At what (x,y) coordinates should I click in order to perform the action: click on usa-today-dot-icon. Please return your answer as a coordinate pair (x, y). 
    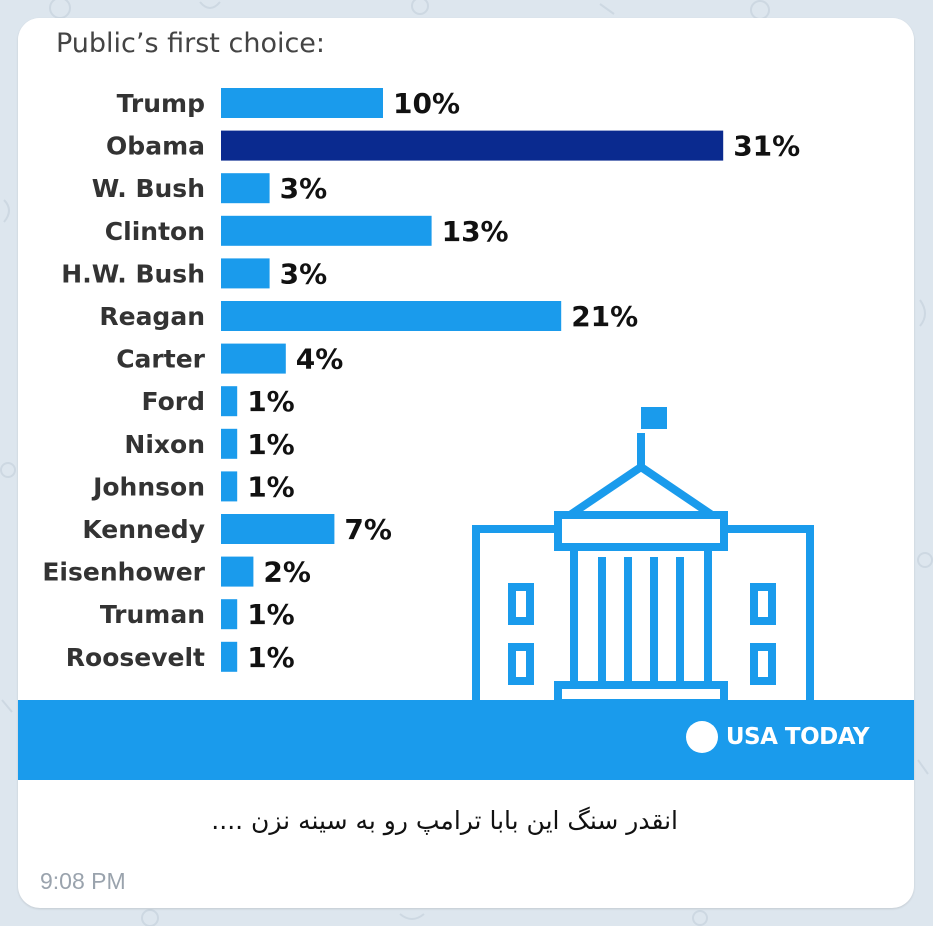
    Looking at the image, I should click on (701, 737).